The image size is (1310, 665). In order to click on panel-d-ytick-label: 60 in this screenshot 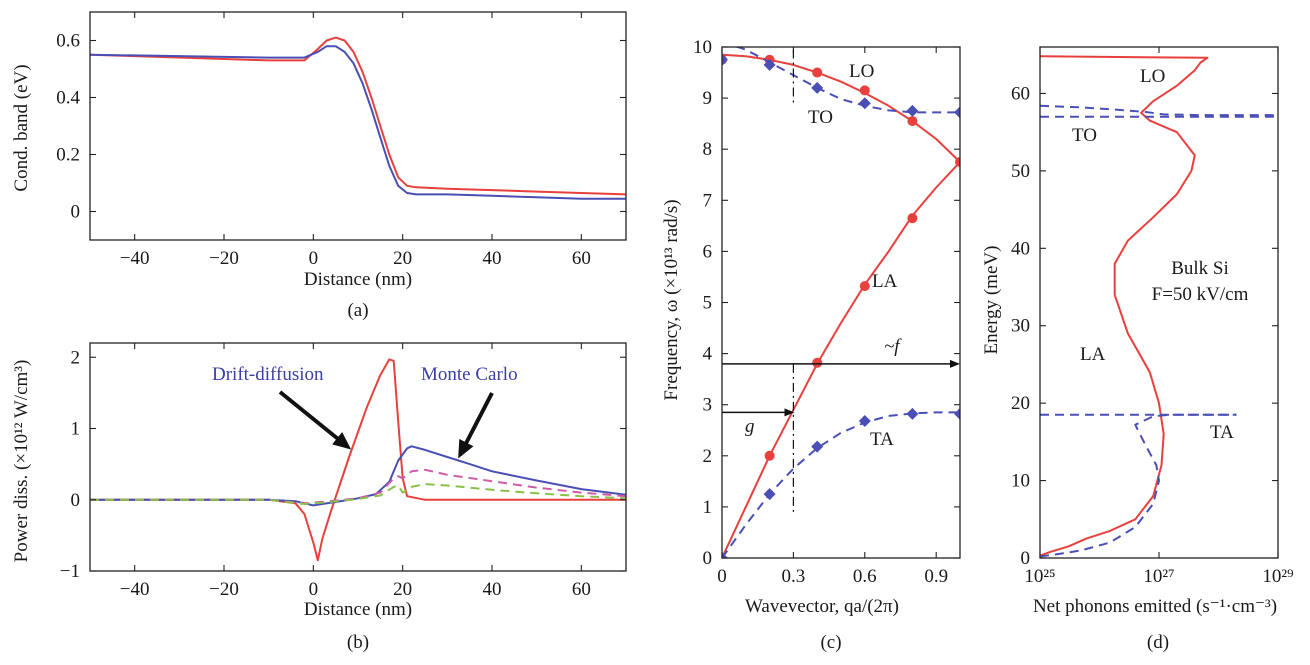, I will do `click(1020, 93)`.